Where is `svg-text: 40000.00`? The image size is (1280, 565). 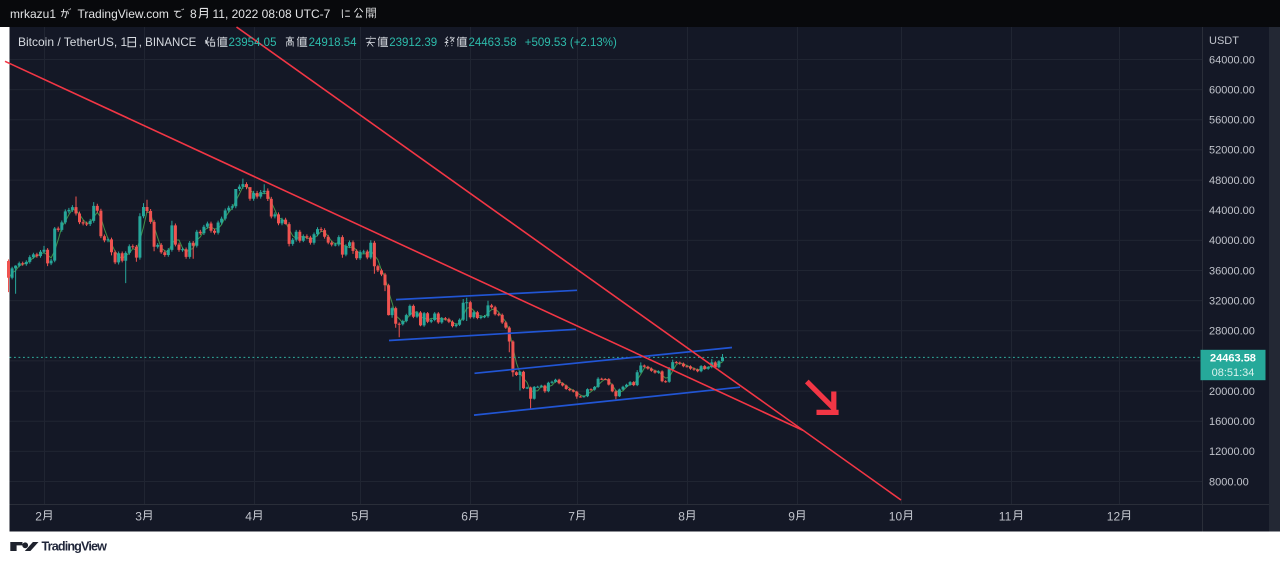
svg-text: 40000.00 is located at coordinates (1232, 241).